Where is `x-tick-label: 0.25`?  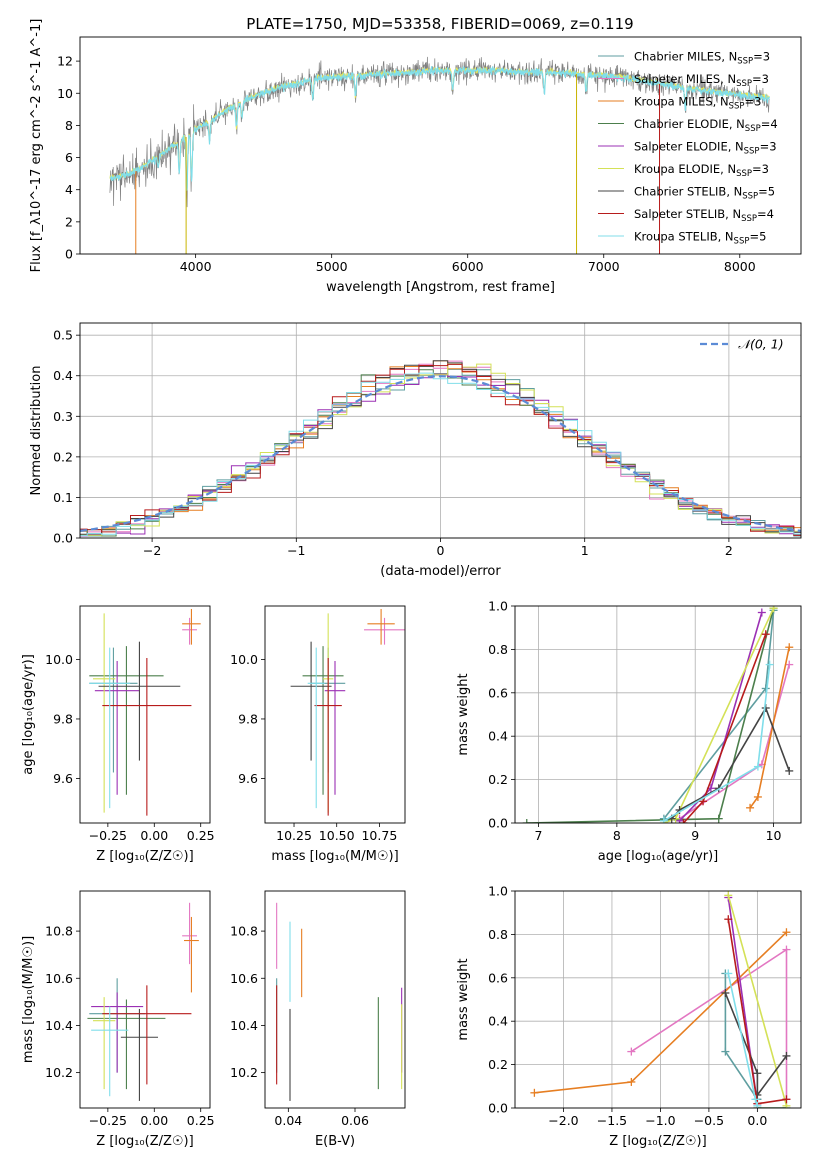 x-tick-label: 0.25 is located at coordinates (201, 1120).